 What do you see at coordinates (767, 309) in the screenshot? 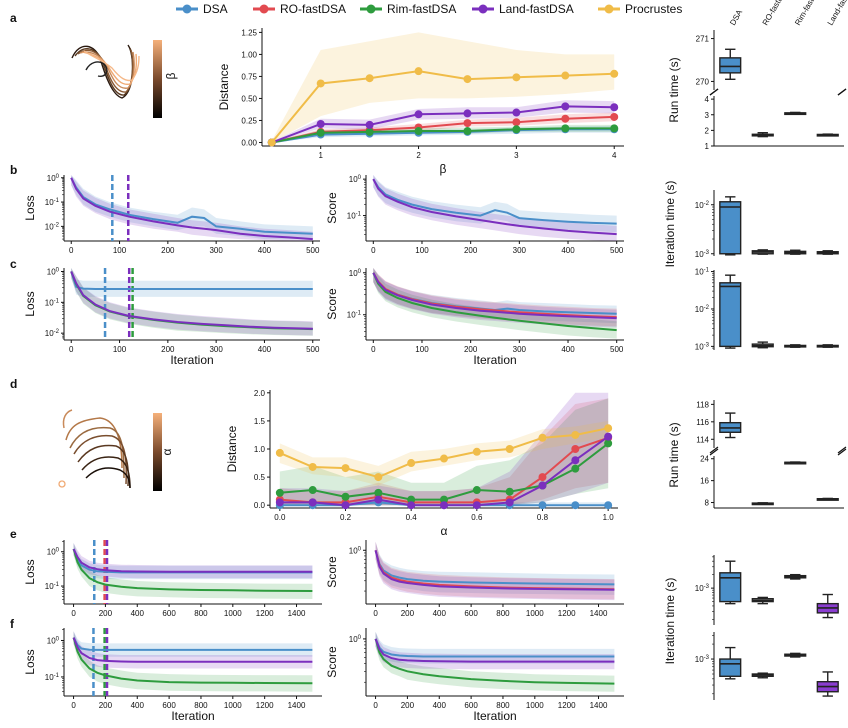
I see `plot-c-itertime: 10-1 10-2 10-3` at bounding box center [767, 309].